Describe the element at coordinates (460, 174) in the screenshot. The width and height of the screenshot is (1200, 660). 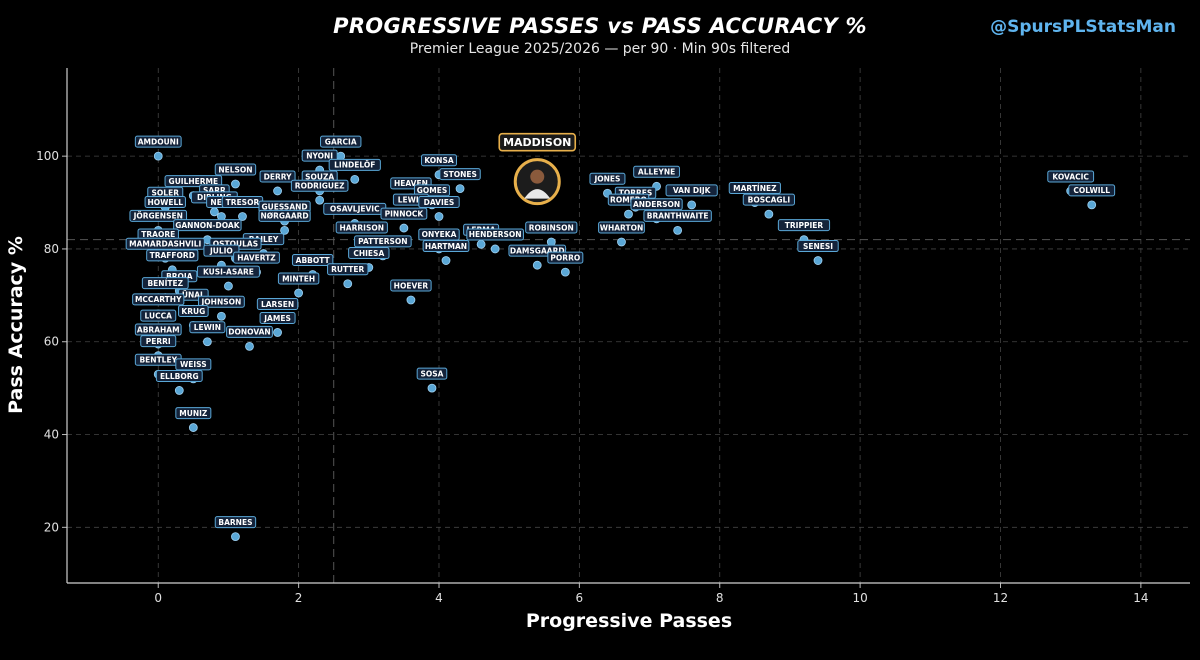
I see `point-label: STONES` at that location.